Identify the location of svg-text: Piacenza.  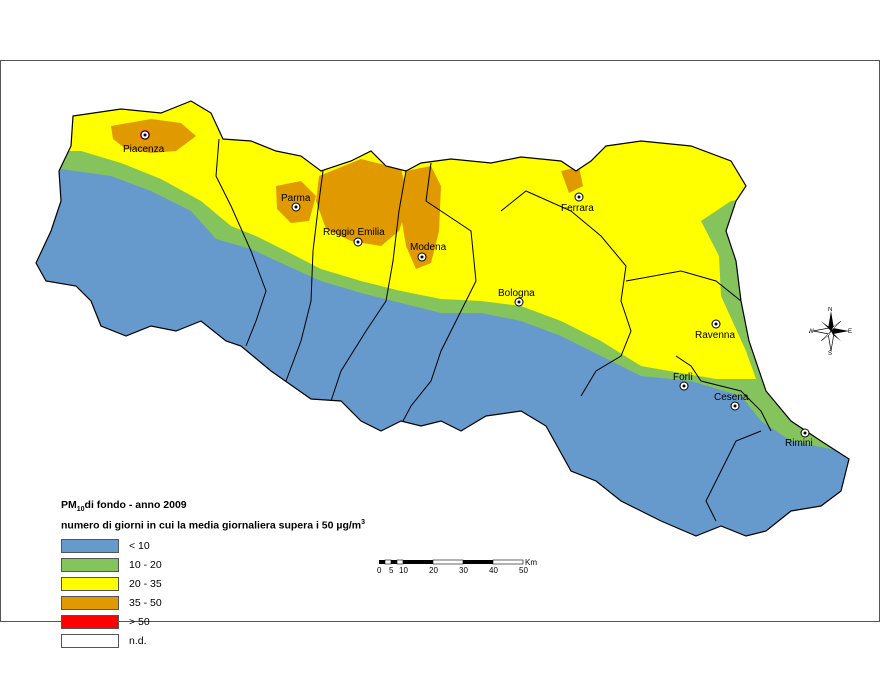
(144, 149).